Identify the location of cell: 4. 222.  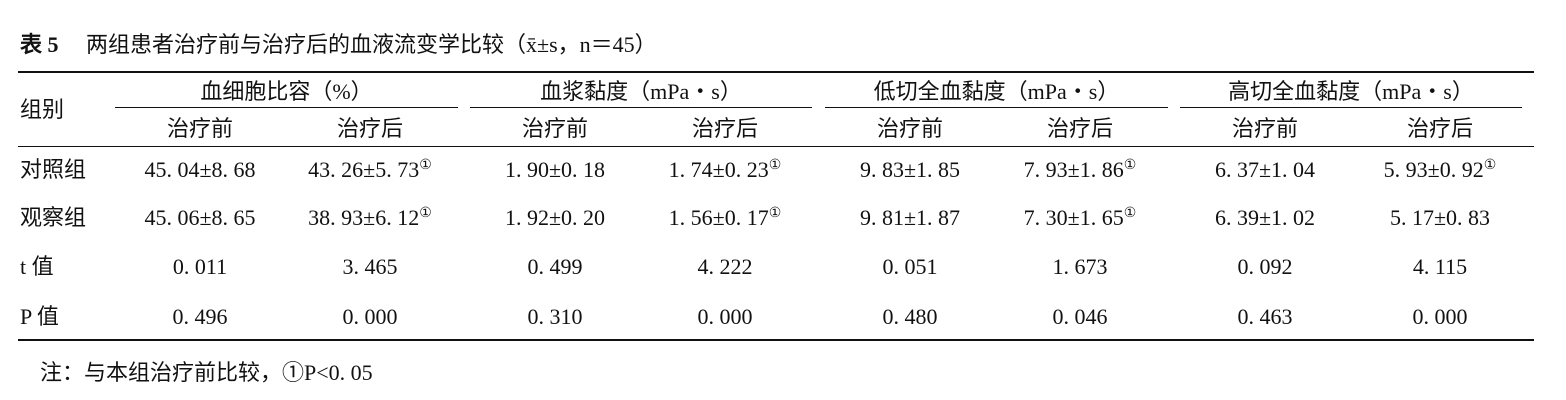
(725, 266).